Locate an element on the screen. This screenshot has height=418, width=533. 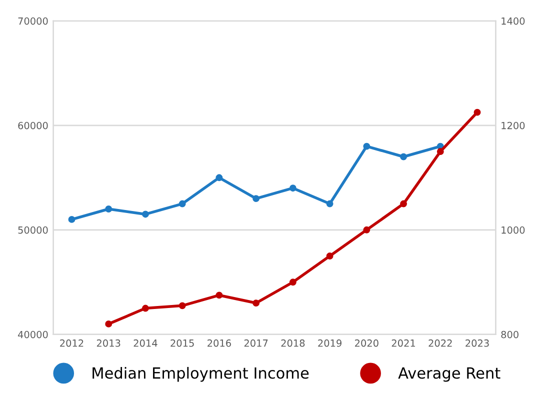
x-tick-label: 2023 is located at coordinates (477, 343).